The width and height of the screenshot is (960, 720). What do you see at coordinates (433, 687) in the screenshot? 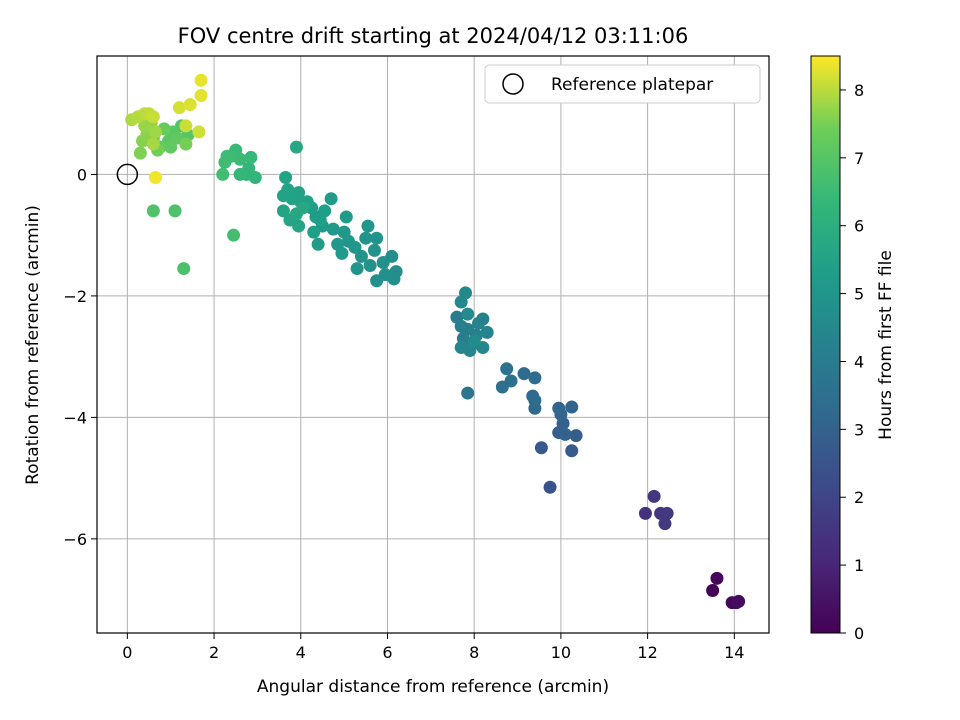
I see `x-axis-label: Angular distance from reference (arcmin)` at bounding box center [433, 687].